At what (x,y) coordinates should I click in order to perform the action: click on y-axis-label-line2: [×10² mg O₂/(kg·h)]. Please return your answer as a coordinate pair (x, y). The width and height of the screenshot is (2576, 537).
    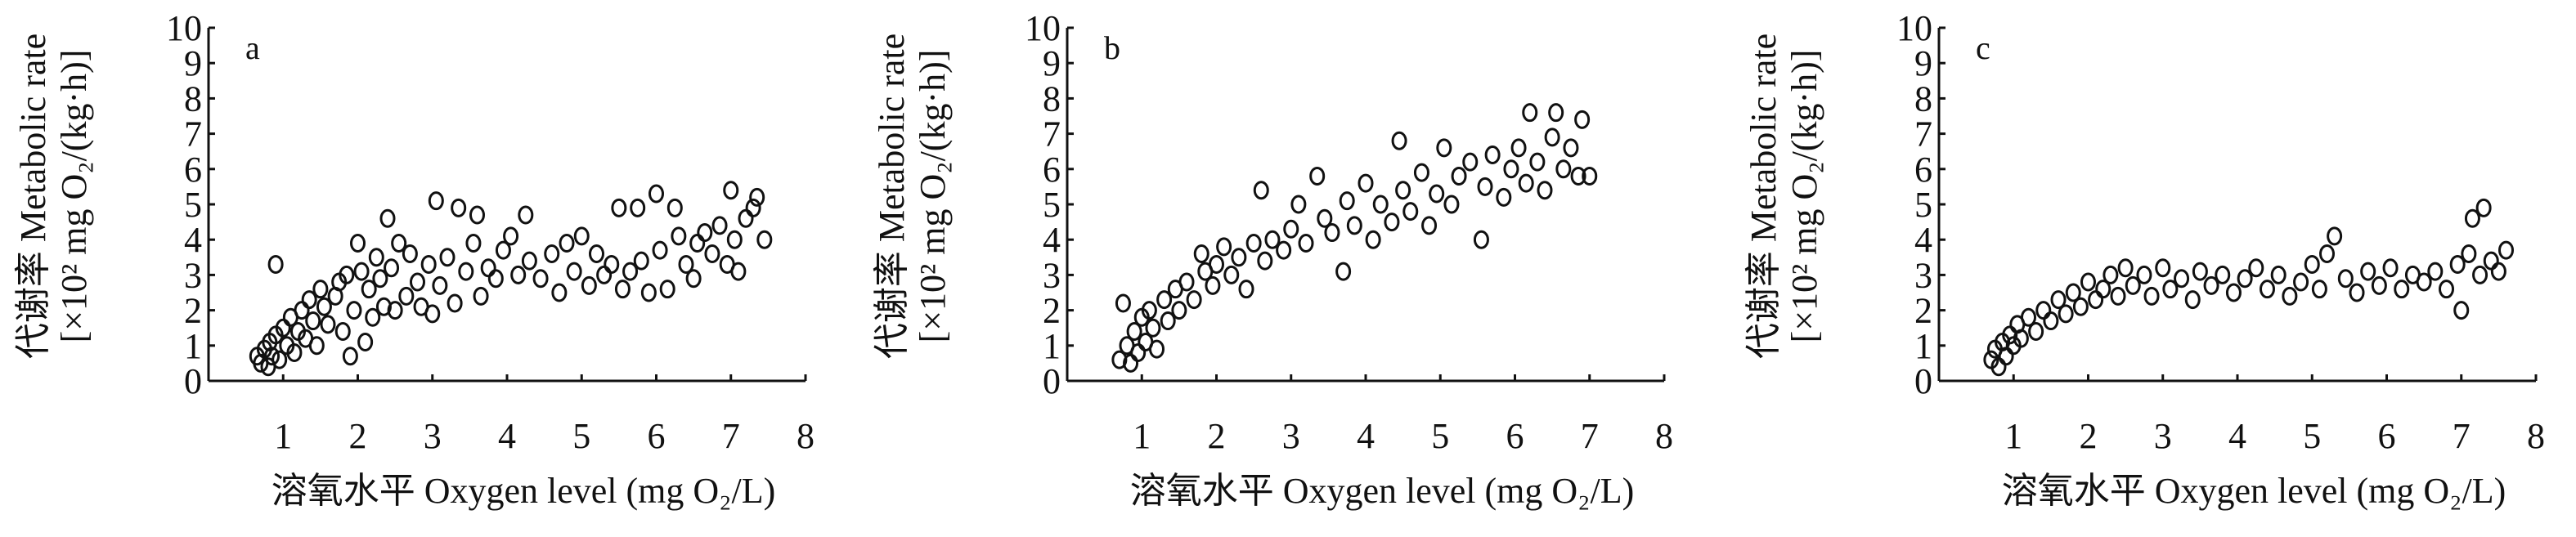
    Looking at the image, I should click on (74, 196).